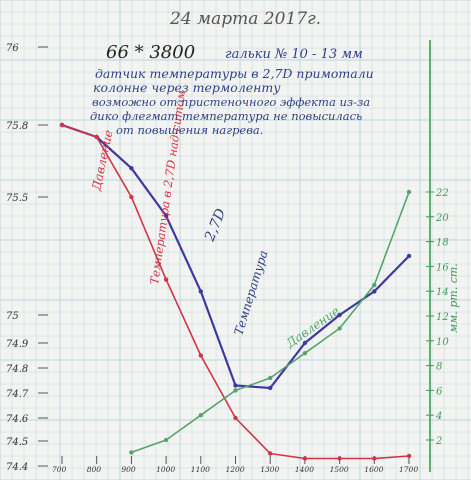 The height and width of the screenshot is (480, 471). I want to click on right-tick-label: 16, so click(442, 267).